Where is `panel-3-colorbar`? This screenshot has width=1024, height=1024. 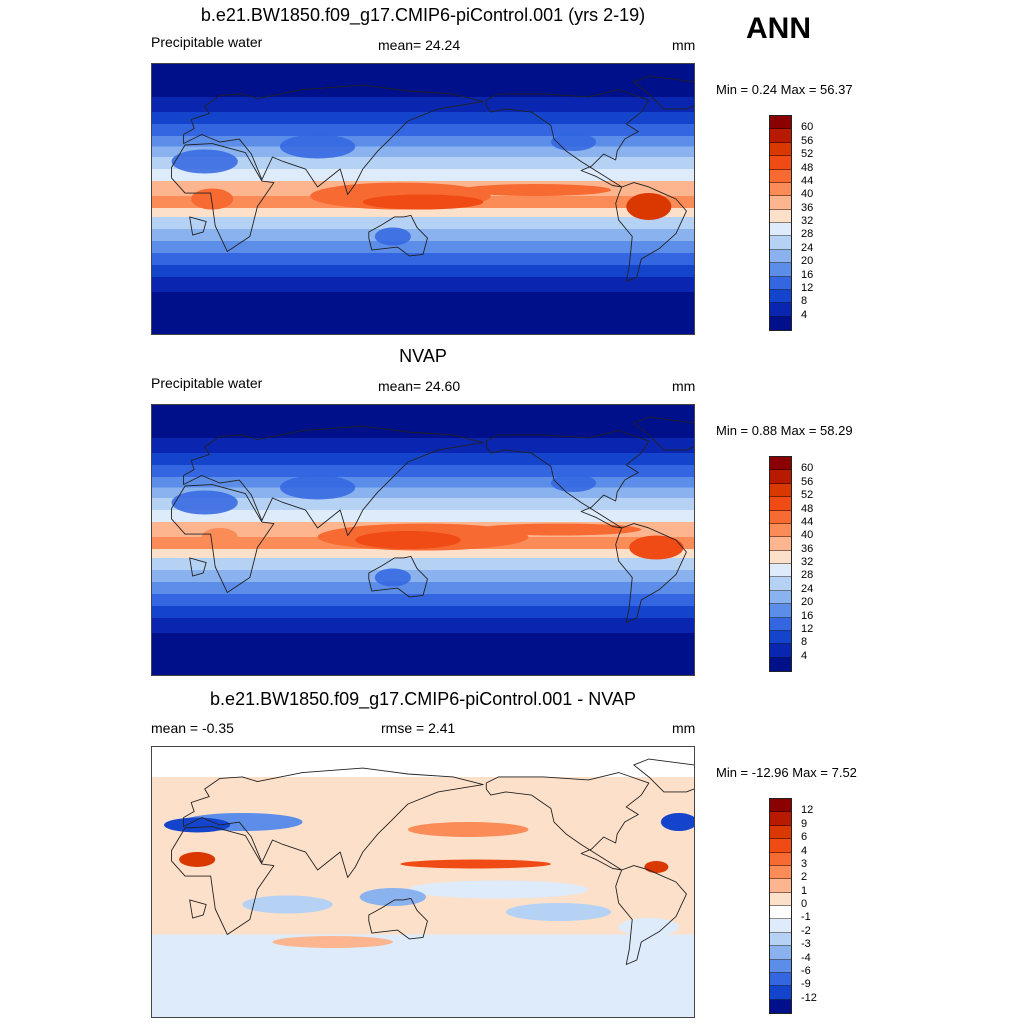
panel-3-colorbar is located at coordinates (780, 906).